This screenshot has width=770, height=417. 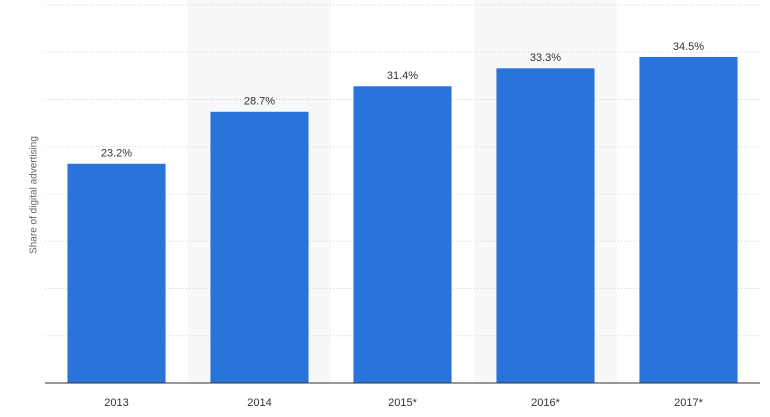 I want to click on value-label: 28.7%, so click(x=259, y=102).